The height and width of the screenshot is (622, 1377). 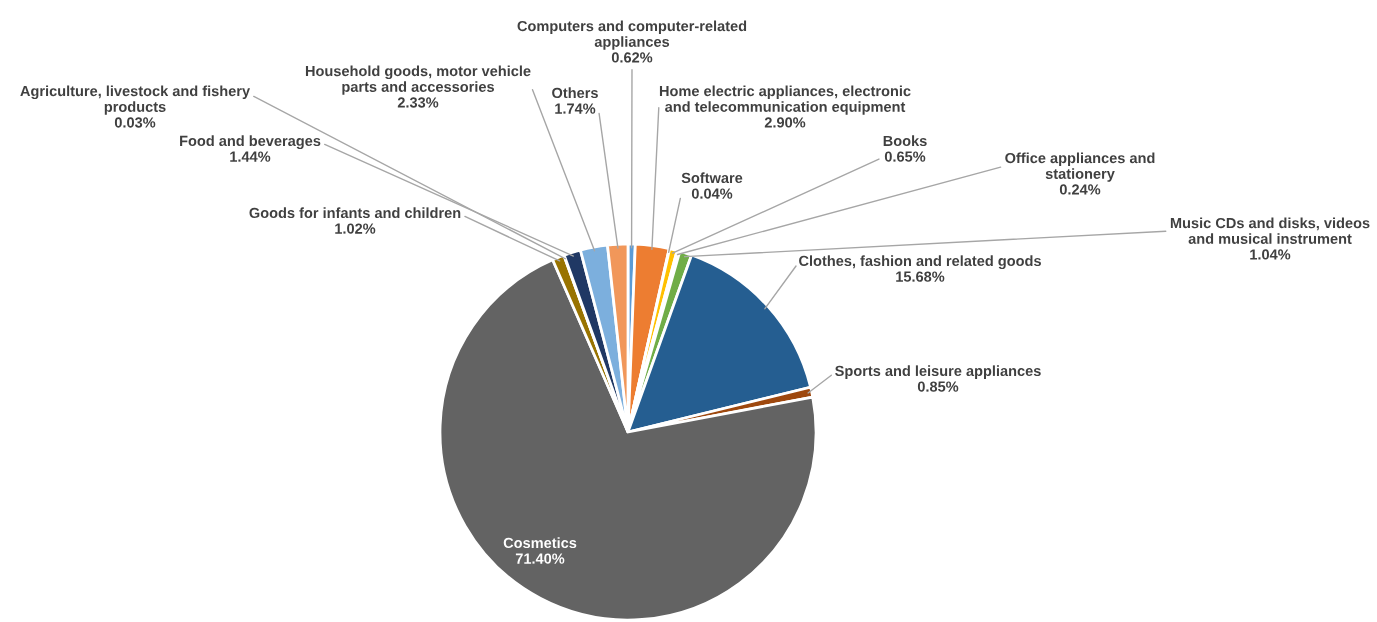 What do you see at coordinates (938, 386) in the screenshot?
I see `data-label: 0.85%` at bounding box center [938, 386].